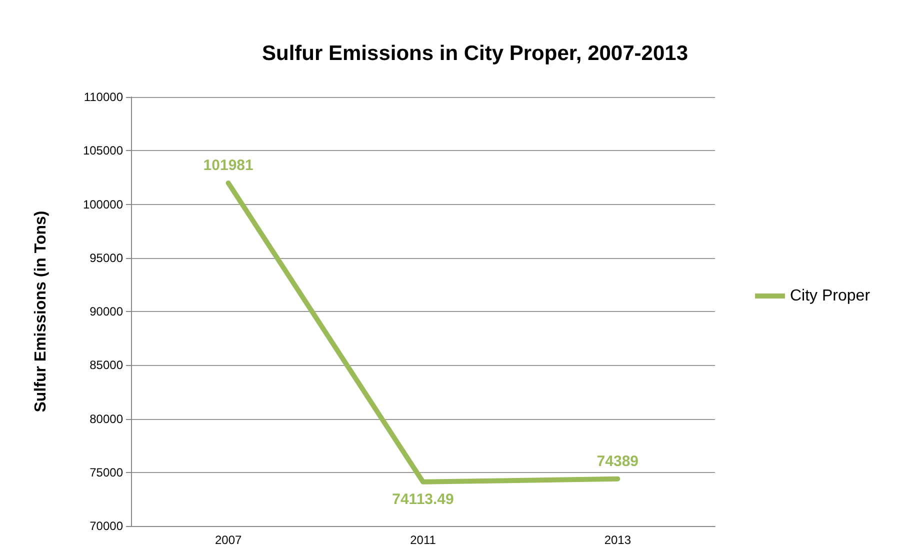 This screenshot has width=904, height=559. What do you see at coordinates (103, 151) in the screenshot?
I see `y-tick-label: 105000` at bounding box center [103, 151].